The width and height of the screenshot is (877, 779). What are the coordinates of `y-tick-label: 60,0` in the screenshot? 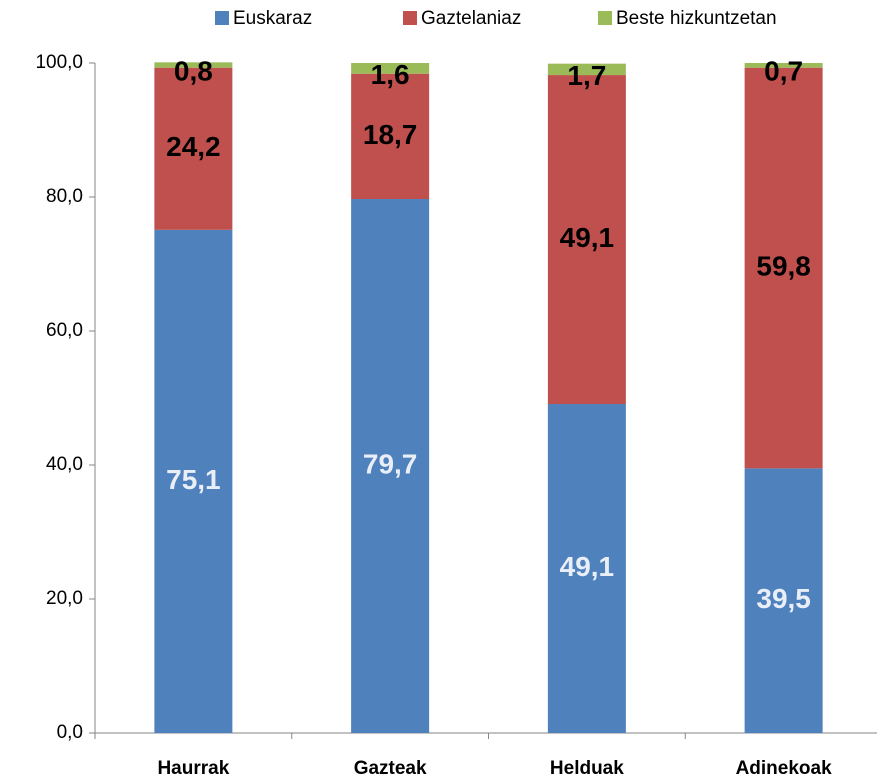 It's located at (64, 330).